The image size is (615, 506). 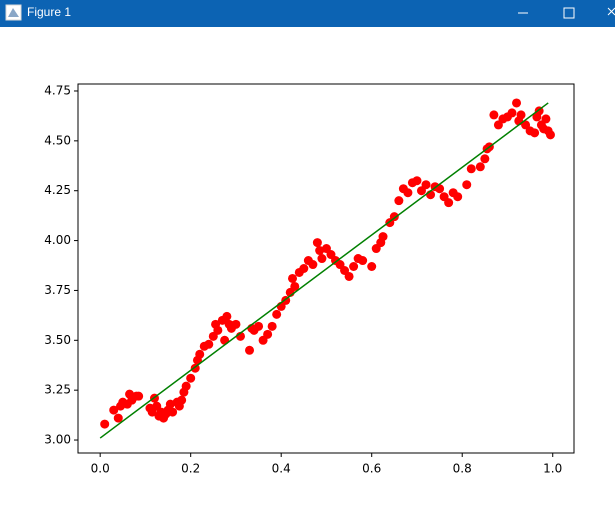 I want to click on x-tick-label: 0.4, so click(x=281, y=469).